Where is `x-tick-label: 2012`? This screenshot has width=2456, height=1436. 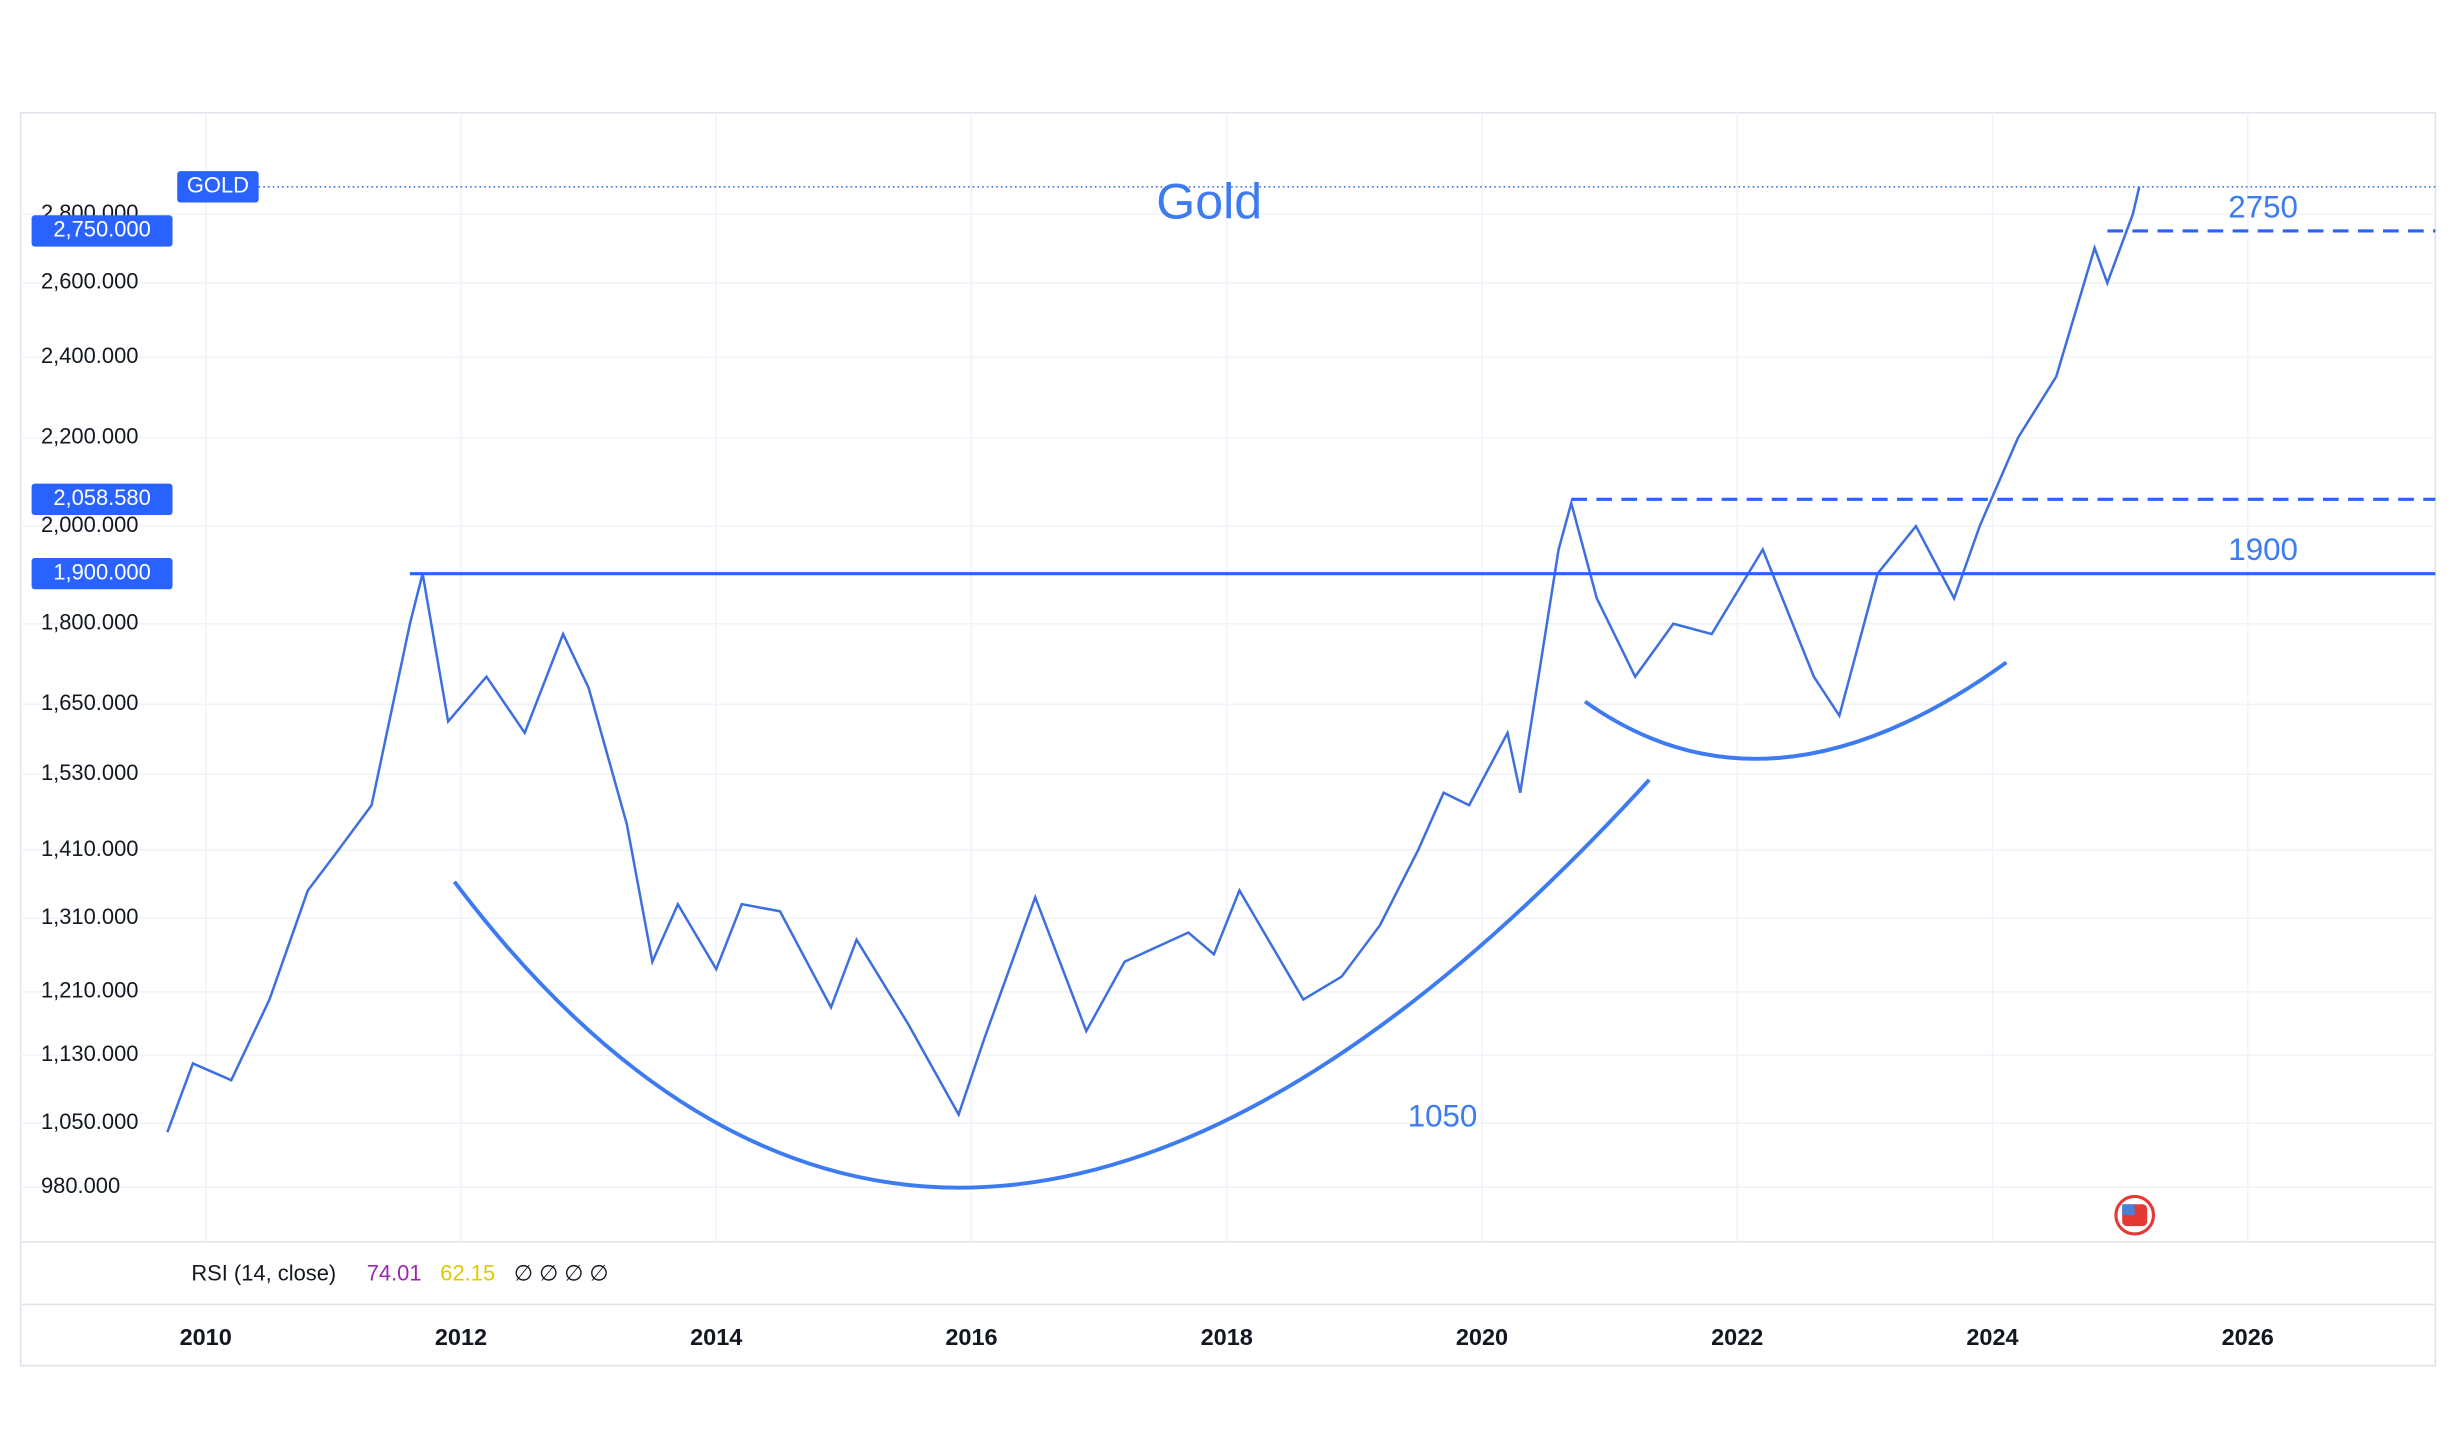
x-tick-label: 2012 is located at coordinates (461, 1337).